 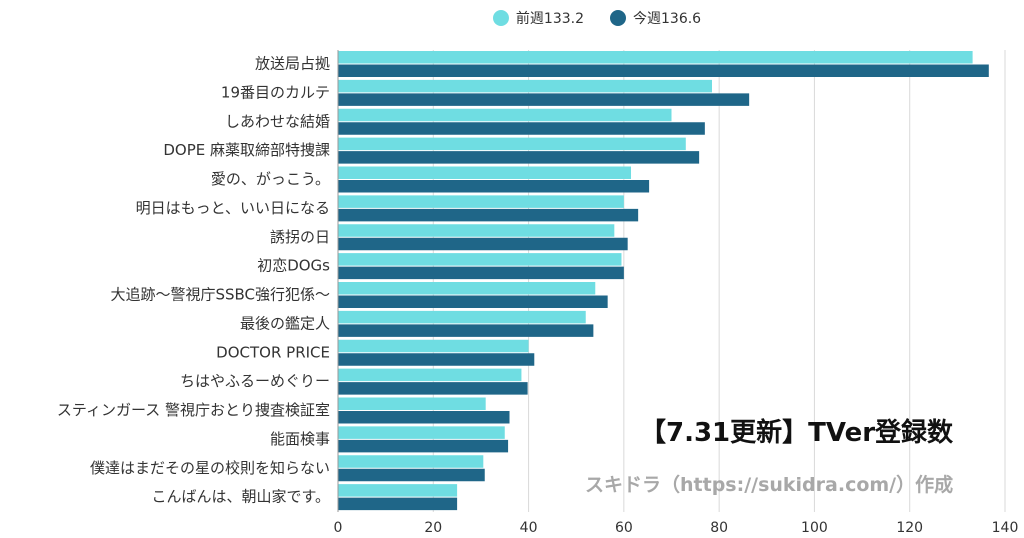 What do you see at coordinates (529, 528) in the screenshot?
I see `x-tick-label-40: 40` at bounding box center [529, 528].